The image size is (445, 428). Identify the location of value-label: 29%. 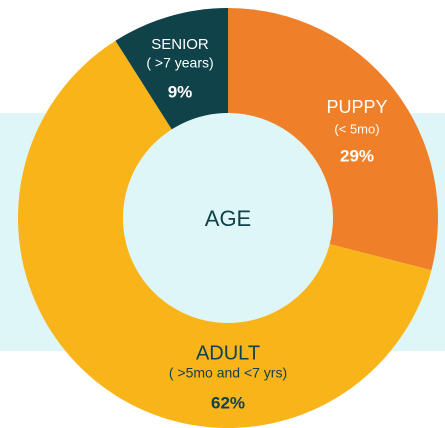
(357, 155).